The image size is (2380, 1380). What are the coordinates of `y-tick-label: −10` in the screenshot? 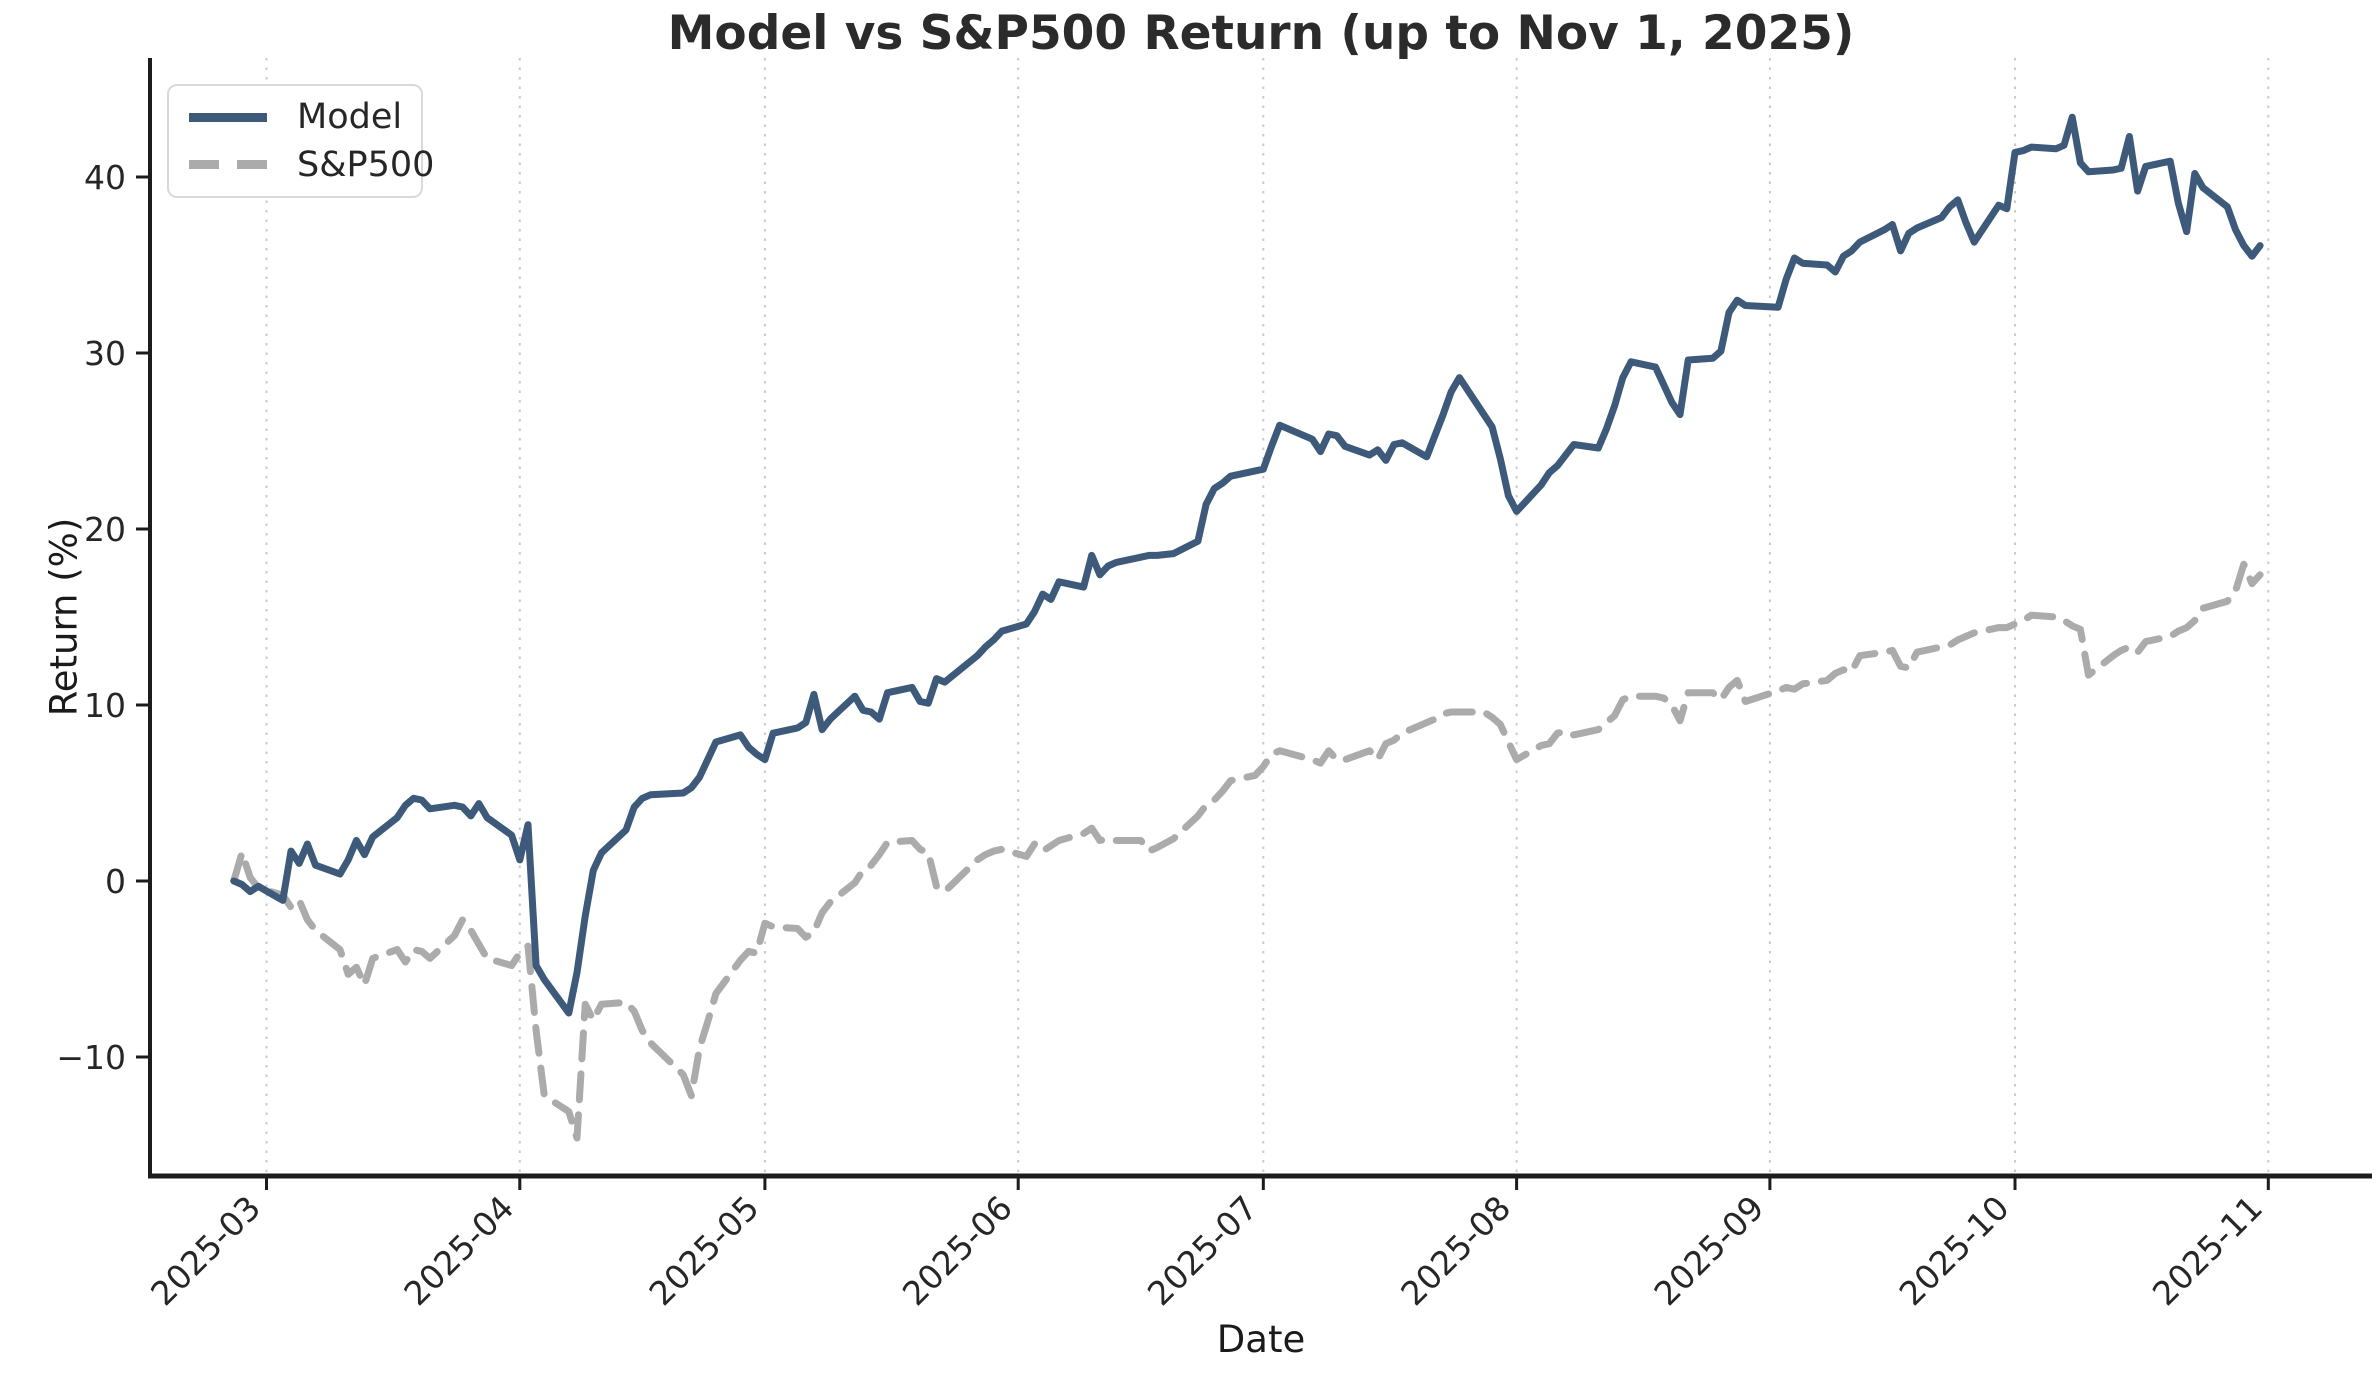 It's located at (91, 1057).